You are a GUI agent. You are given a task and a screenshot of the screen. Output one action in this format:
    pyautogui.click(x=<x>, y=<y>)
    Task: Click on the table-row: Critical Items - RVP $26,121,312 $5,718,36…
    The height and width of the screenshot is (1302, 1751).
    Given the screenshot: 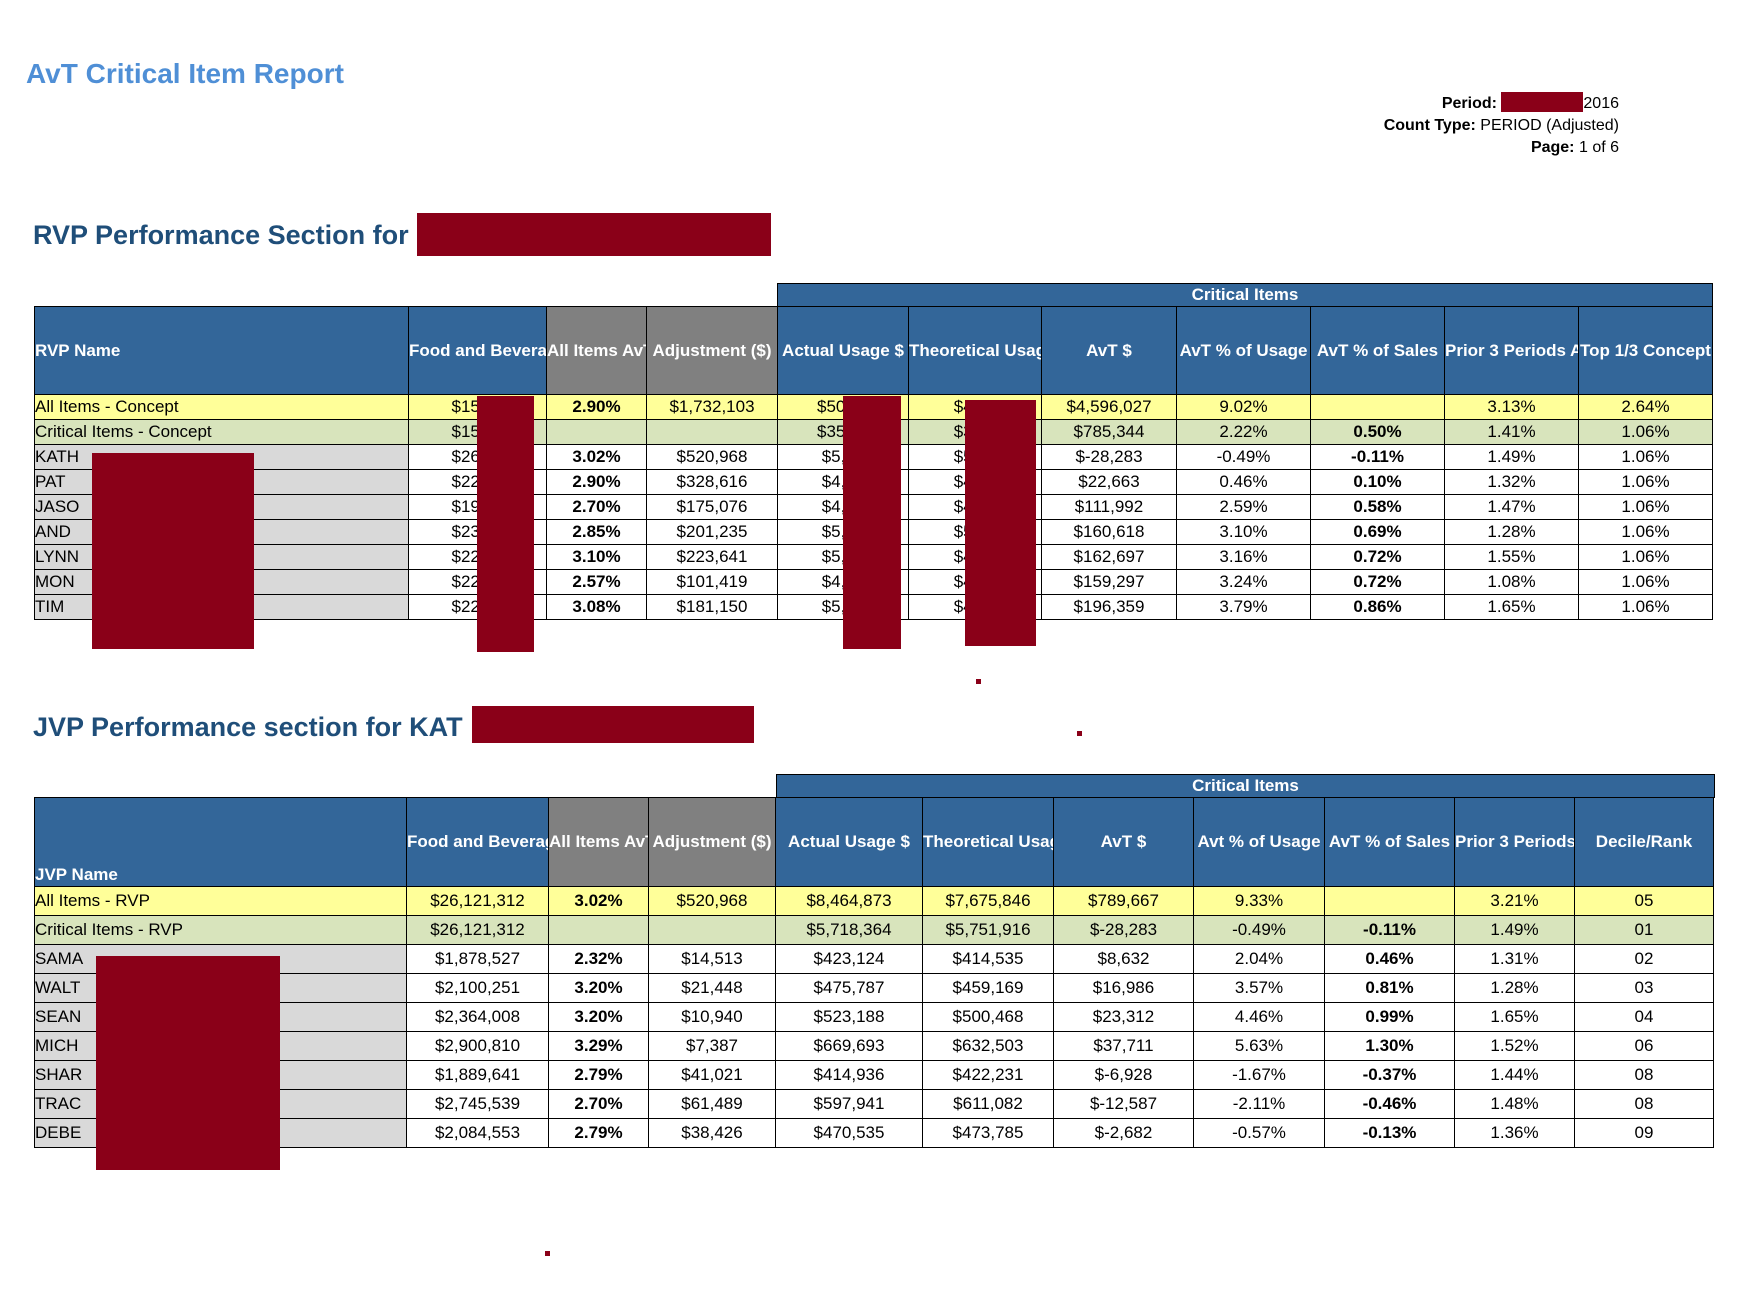 What is the action you would take?
    pyautogui.click(x=874, y=930)
    